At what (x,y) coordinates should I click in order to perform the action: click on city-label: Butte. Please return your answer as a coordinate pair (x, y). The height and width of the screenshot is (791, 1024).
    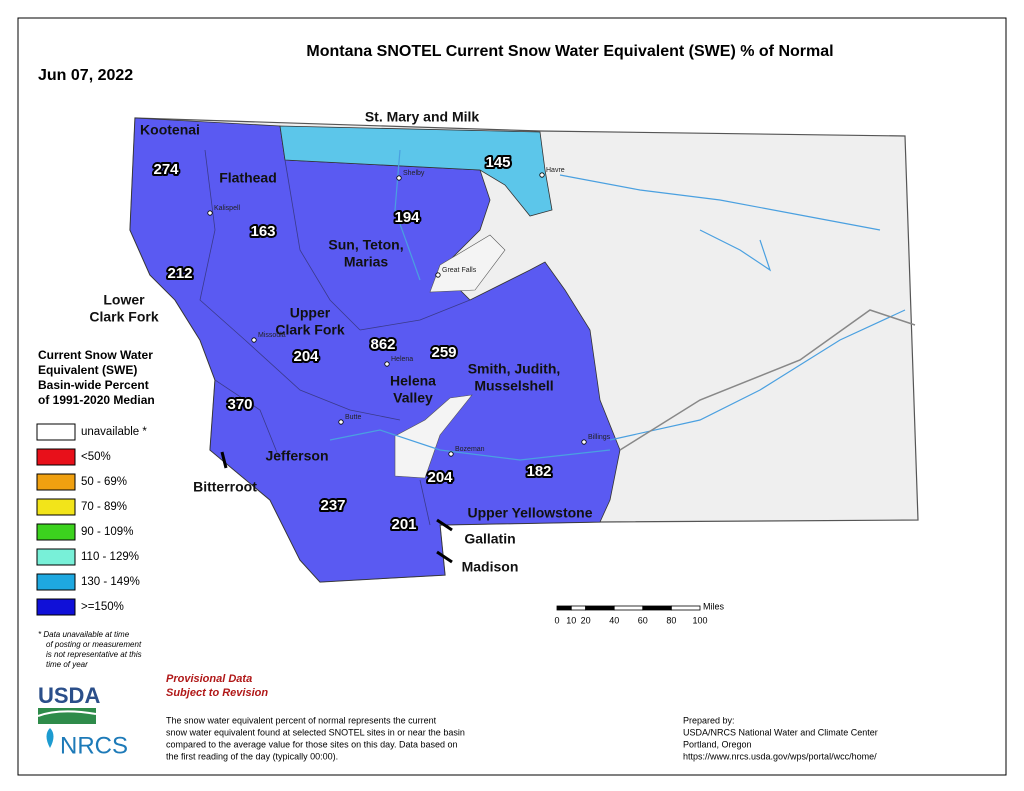
    Looking at the image, I should click on (353, 417).